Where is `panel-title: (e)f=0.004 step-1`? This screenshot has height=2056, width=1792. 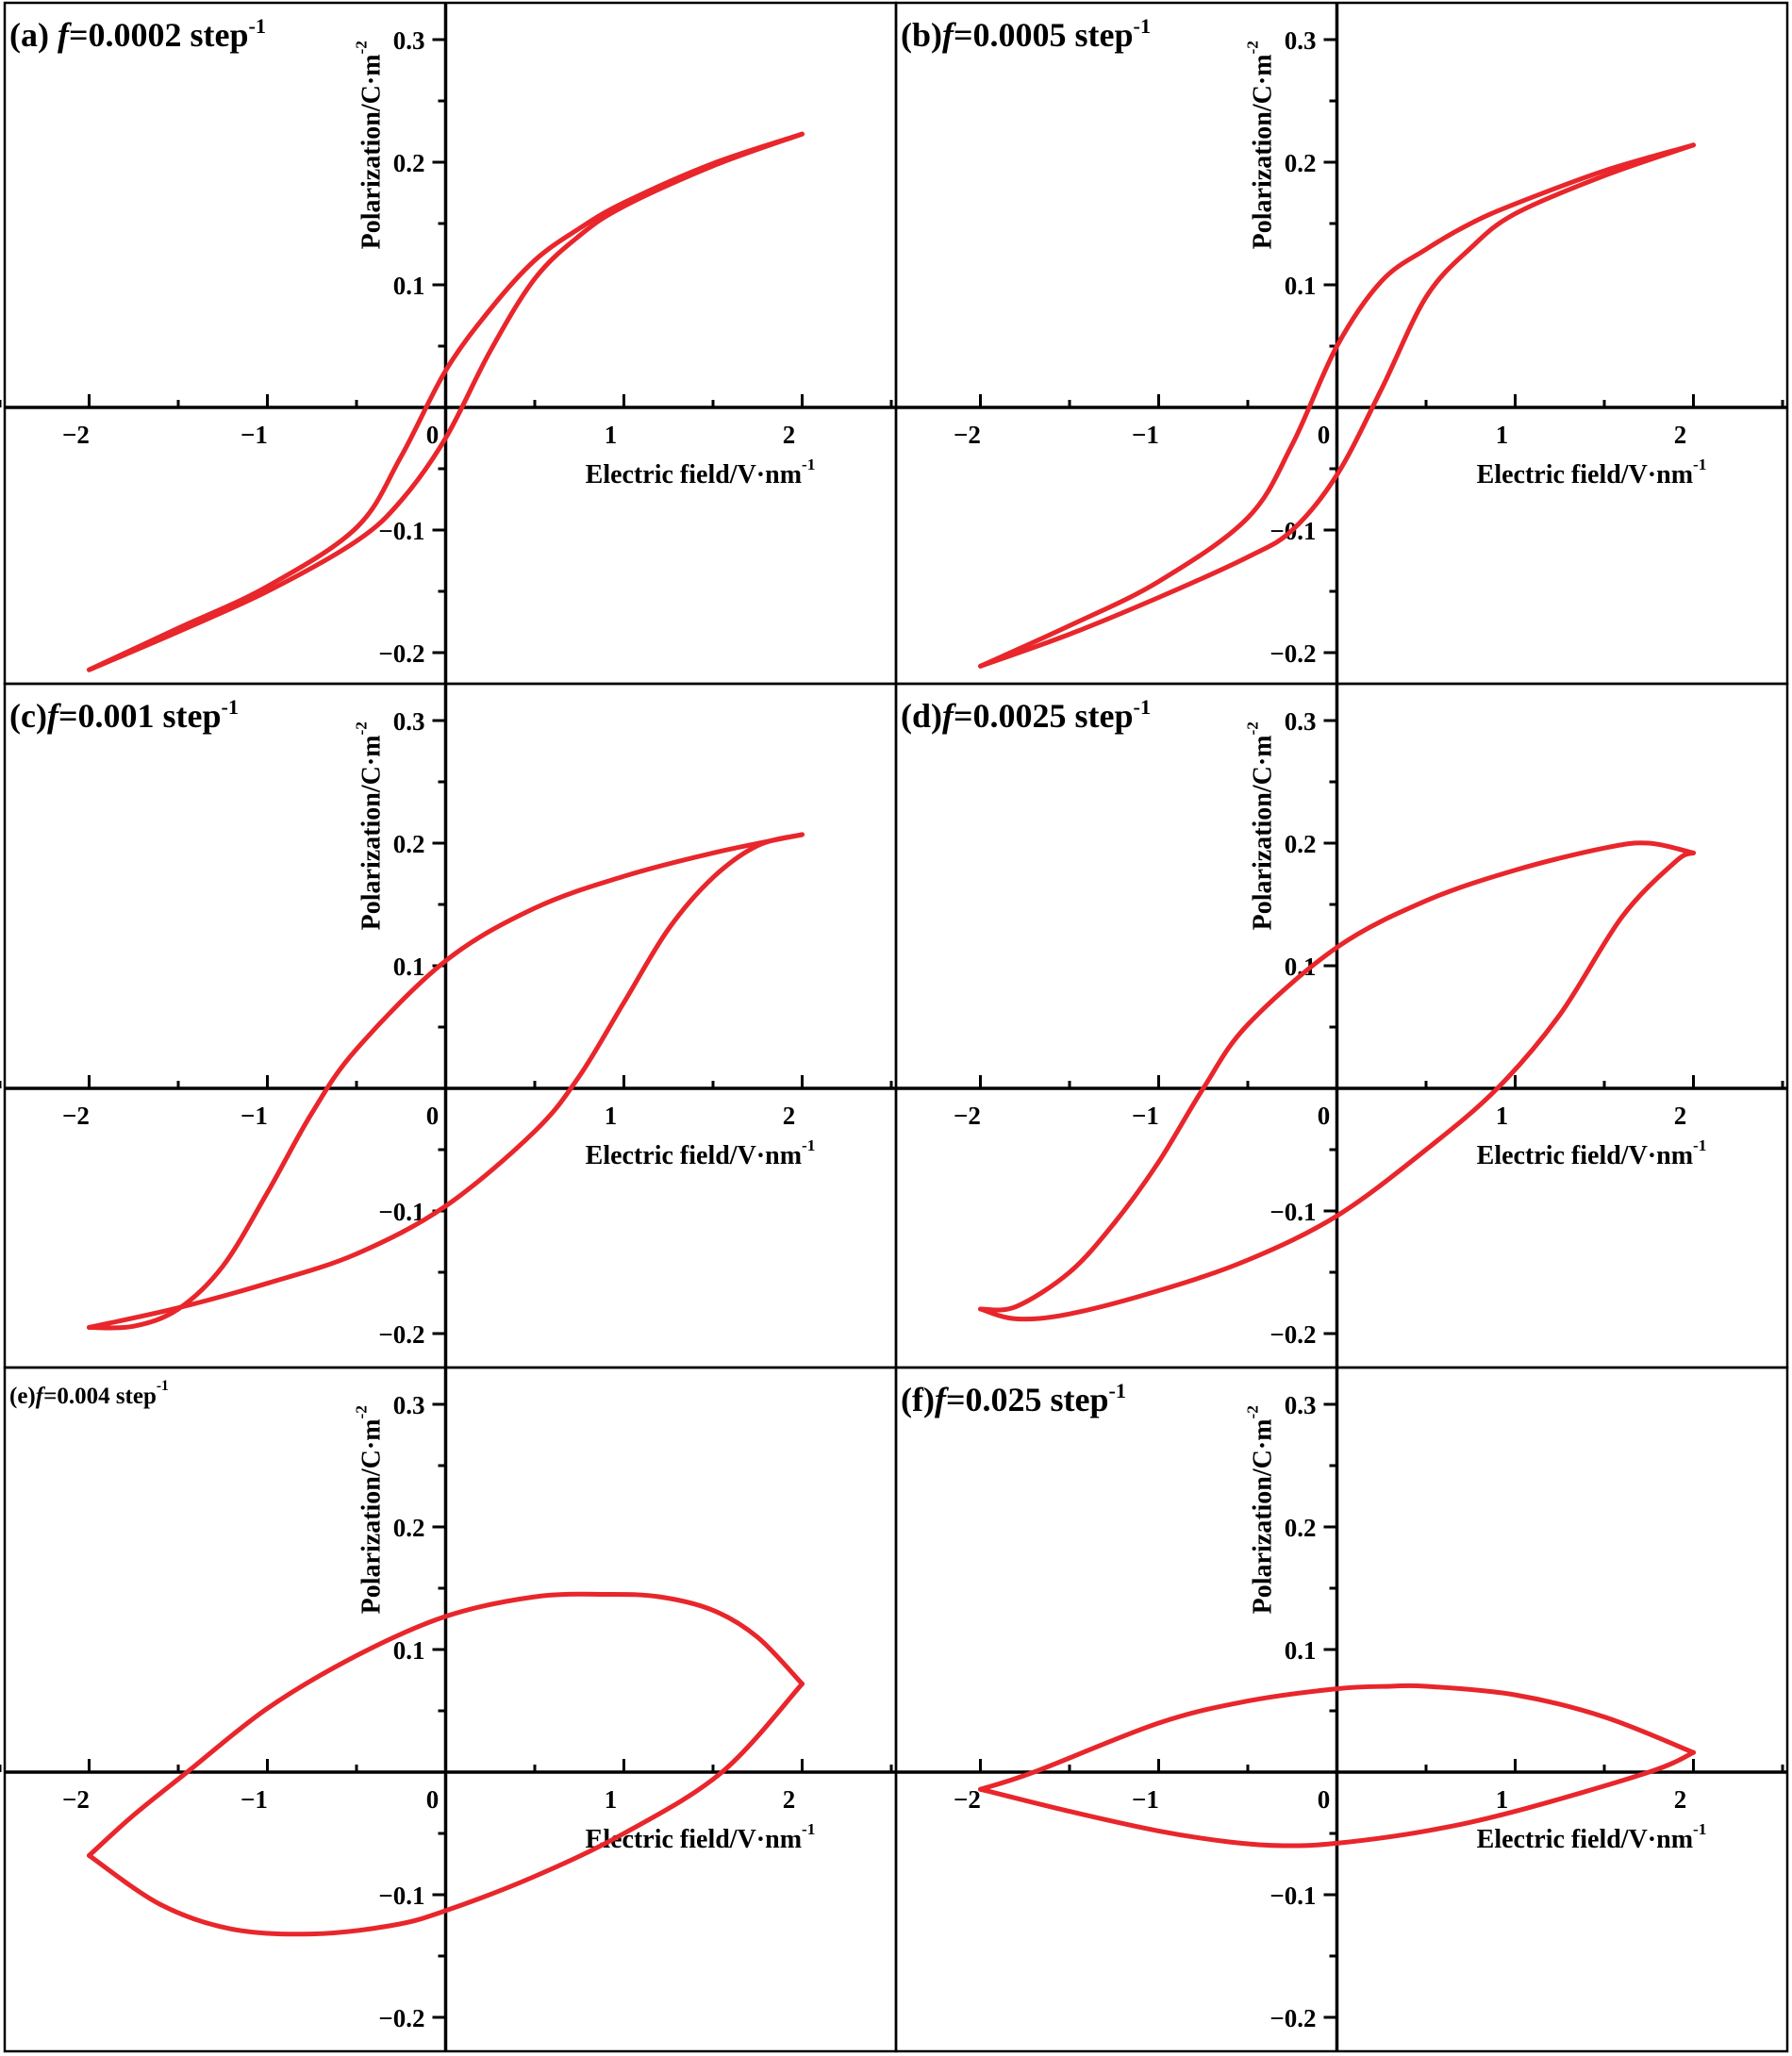 panel-title: (e)f=0.004 step-1 is located at coordinates (89, 1394).